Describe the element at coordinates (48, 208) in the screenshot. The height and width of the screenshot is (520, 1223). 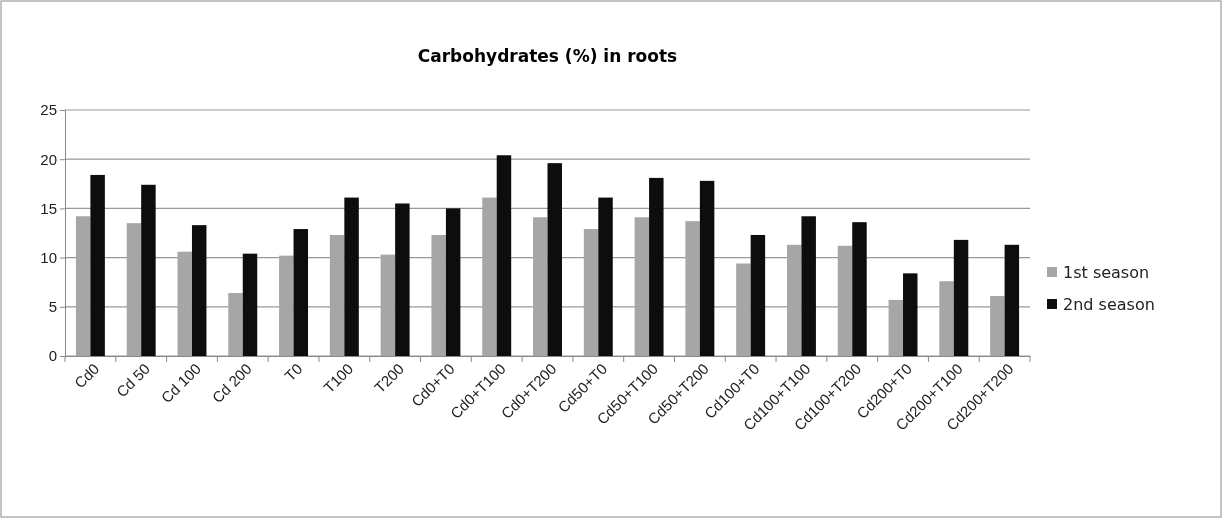
I see `y-tick-label: 15` at that location.